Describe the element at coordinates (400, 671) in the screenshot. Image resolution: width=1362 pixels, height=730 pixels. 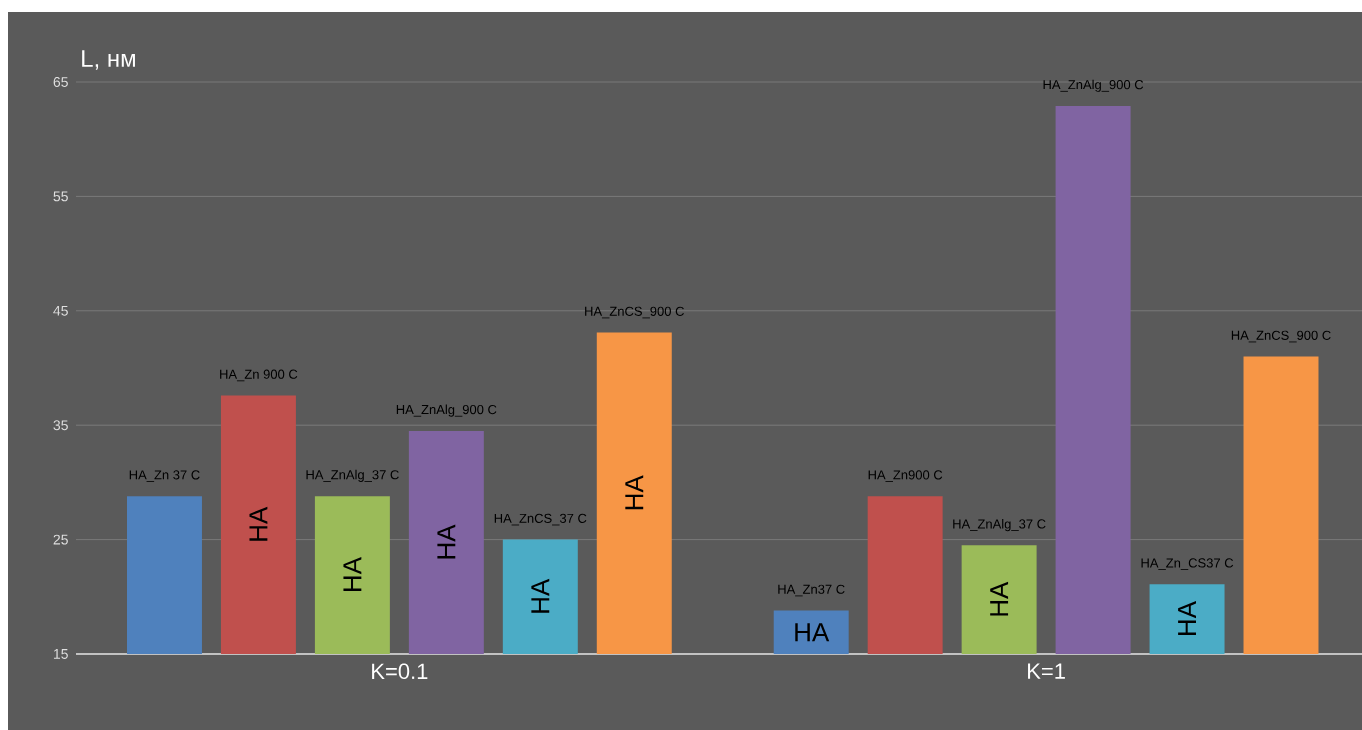
I see `x-tick-label: K=0.1` at that location.